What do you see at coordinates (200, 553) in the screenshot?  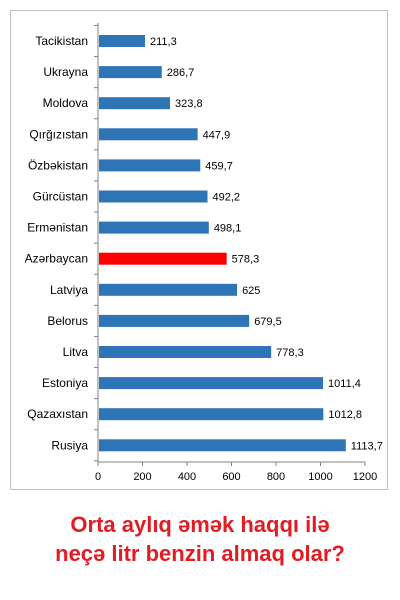 I see `caption-line-2: neçə litr benzin almaq olar?` at bounding box center [200, 553].